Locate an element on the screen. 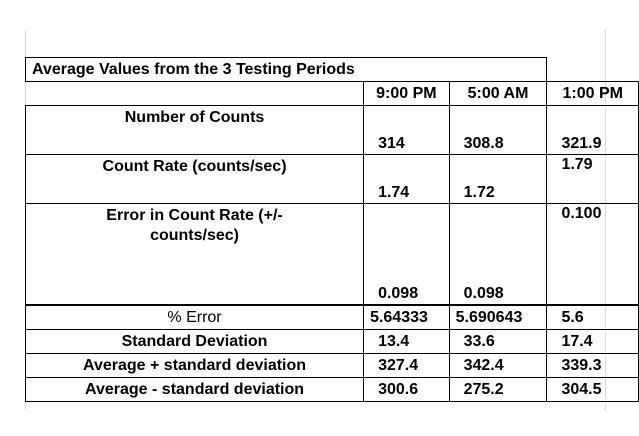  cell: 300.6 is located at coordinates (406, 389).